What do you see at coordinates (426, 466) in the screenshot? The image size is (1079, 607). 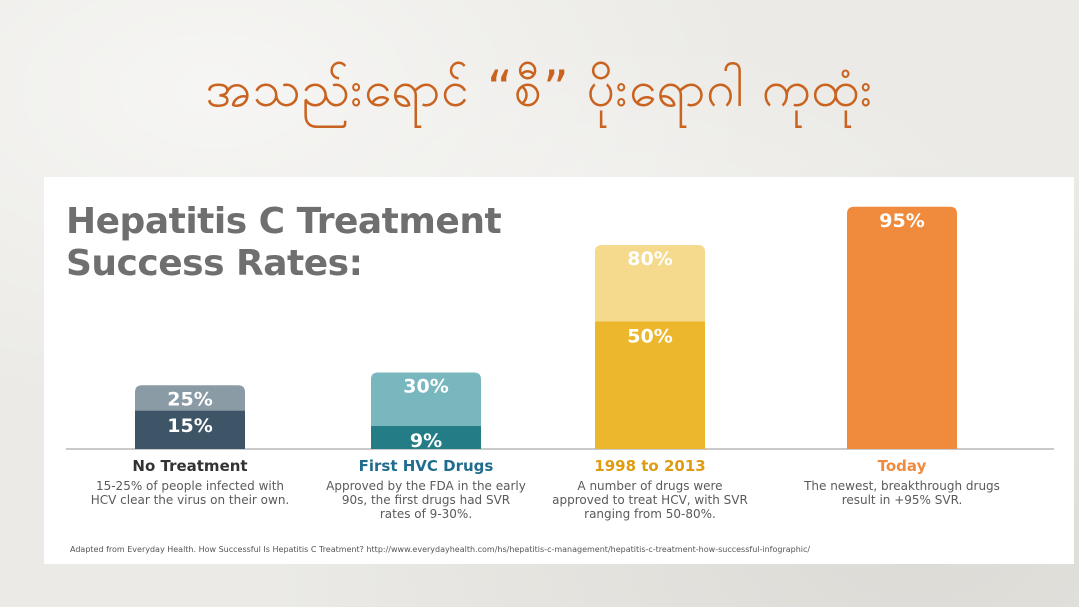 I see `category-name: First HVC Drugs` at bounding box center [426, 466].